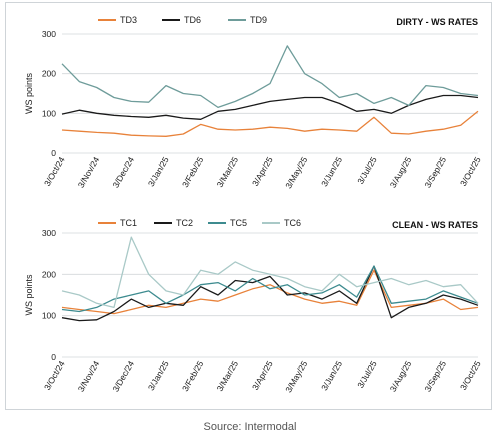  Describe the element at coordinates (270, 107) in the screenshot. I see `series-line-td6` at that location.